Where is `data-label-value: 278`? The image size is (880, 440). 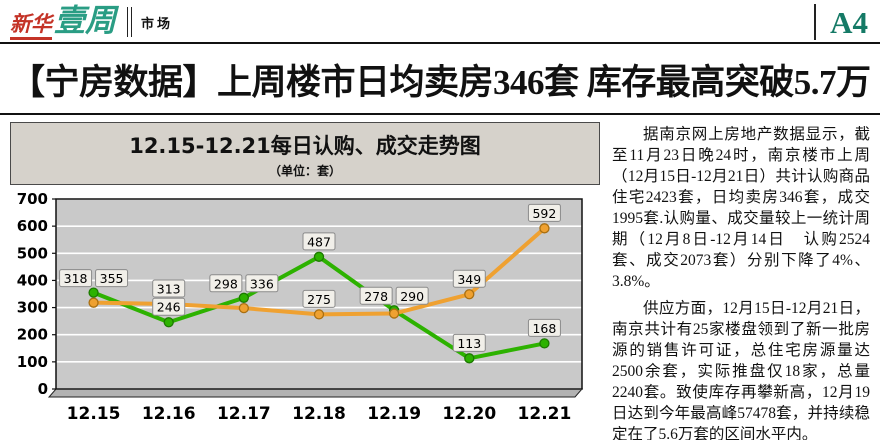
data-label-value: 278 is located at coordinates (376, 296).